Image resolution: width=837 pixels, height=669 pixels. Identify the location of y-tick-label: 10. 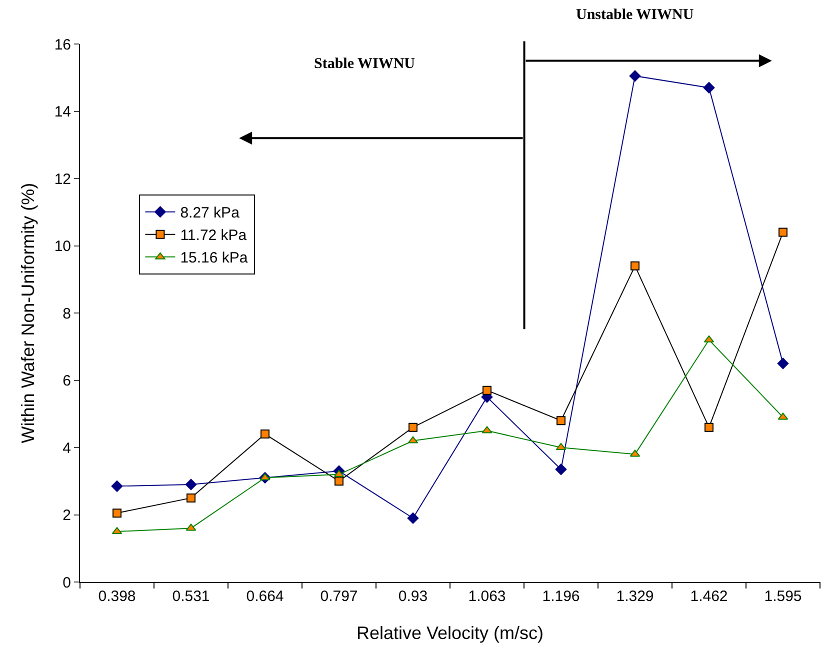
(62, 246).